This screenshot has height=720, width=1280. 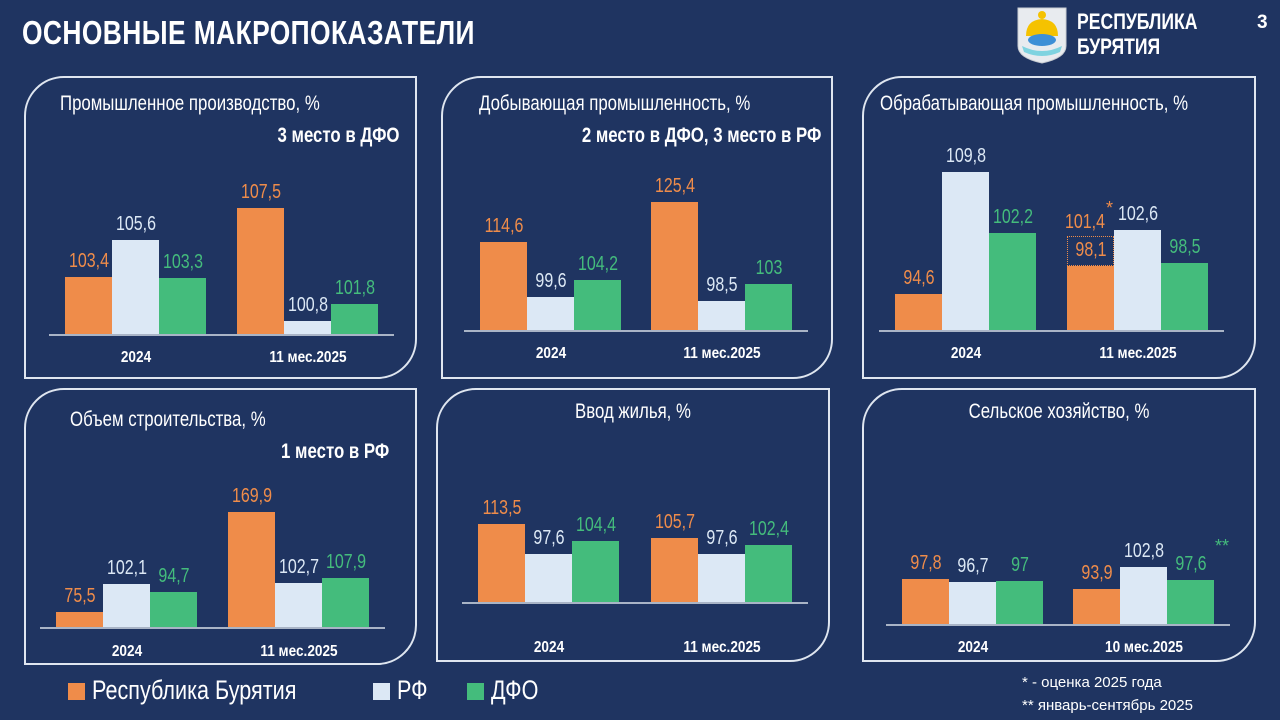 What do you see at coordinates (248, 32) in the screenshot?
I see `page-title: ОСНОВНЫЕ МАКРОПОКАЗАТЕЛИ` at bounding box center [248, 32].